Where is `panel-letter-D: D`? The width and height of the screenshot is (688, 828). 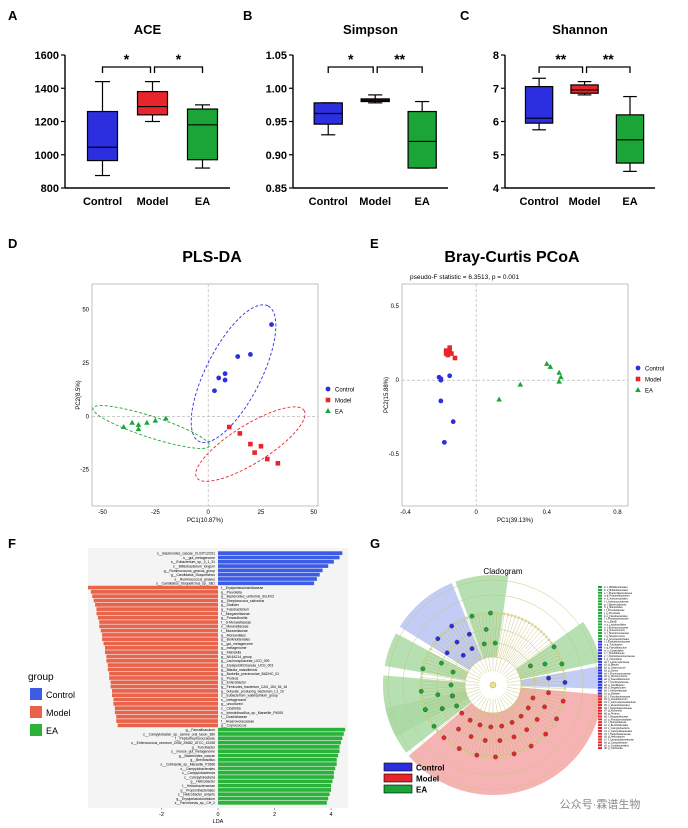 panel-letter-D: D is located at coordinates (12, 243).